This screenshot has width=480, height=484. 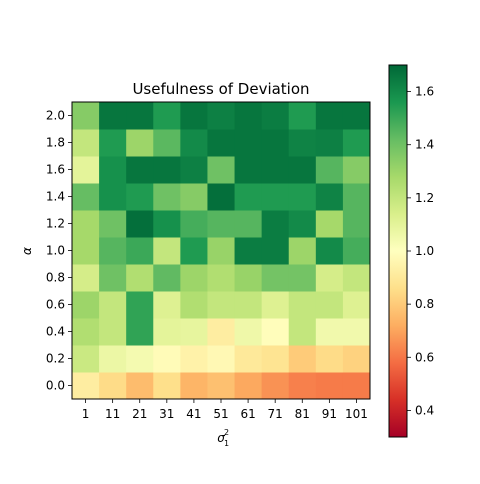 I want to click on y-tick-label: 1.0, so click(x=55, y=251).